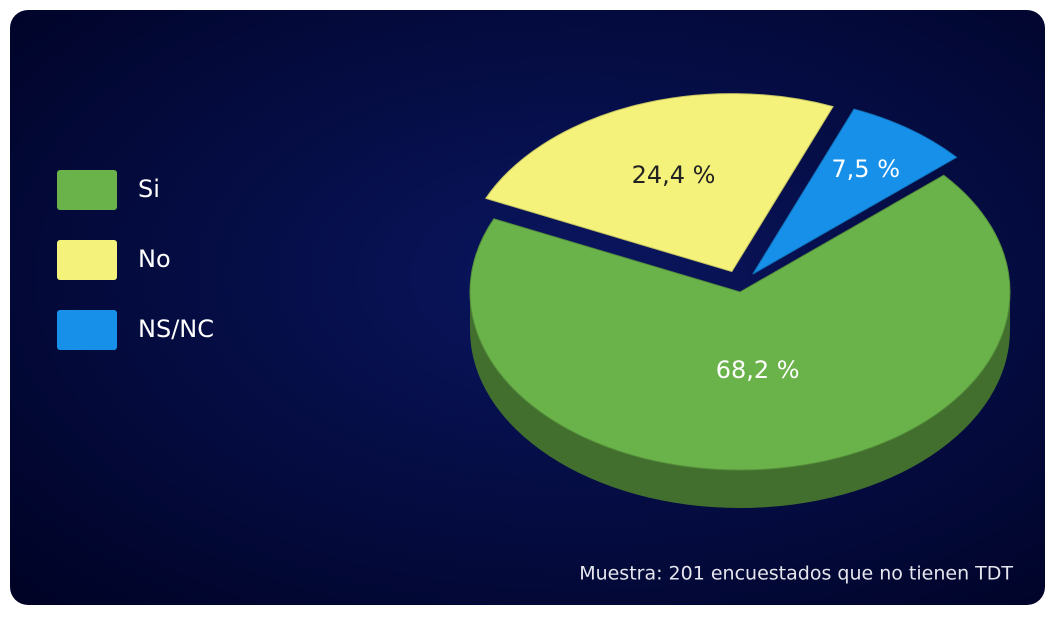 The image size is (1055, 617). What do you see at coordinates (149, 189) in the screenshot?
I see `legend-label: Si` at bounding box center [149, 189].